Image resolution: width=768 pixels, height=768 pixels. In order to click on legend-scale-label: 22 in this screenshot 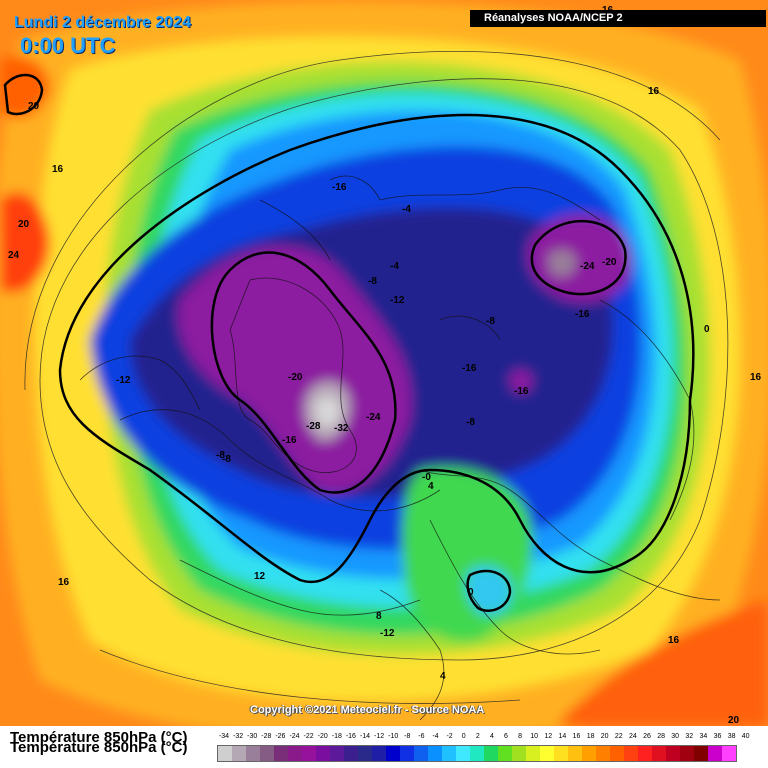, I will do `click(618, 736)`.